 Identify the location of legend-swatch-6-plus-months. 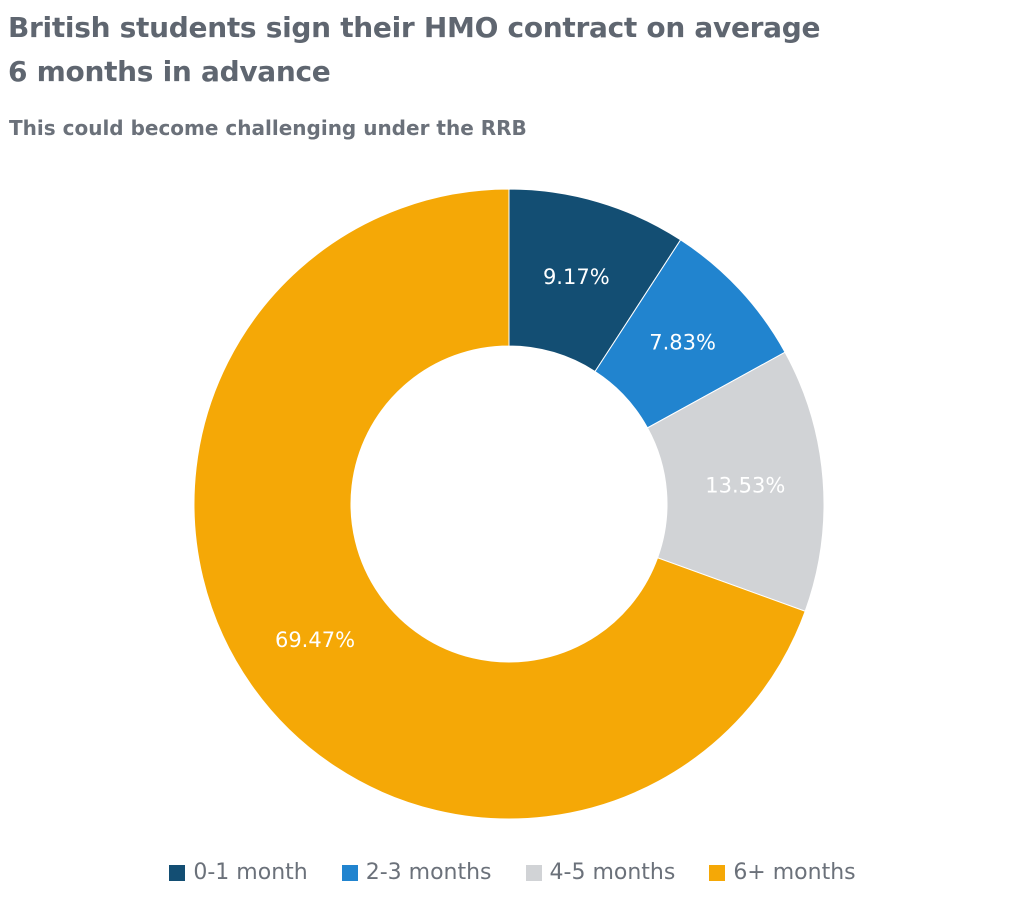
(717, 872).